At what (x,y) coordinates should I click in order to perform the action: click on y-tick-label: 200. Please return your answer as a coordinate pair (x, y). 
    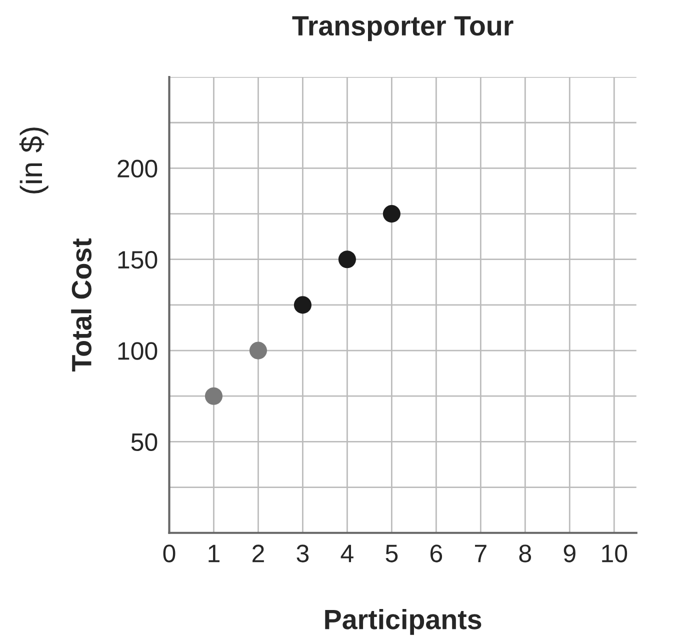
    Looking at the image, I should click on (138, 169).